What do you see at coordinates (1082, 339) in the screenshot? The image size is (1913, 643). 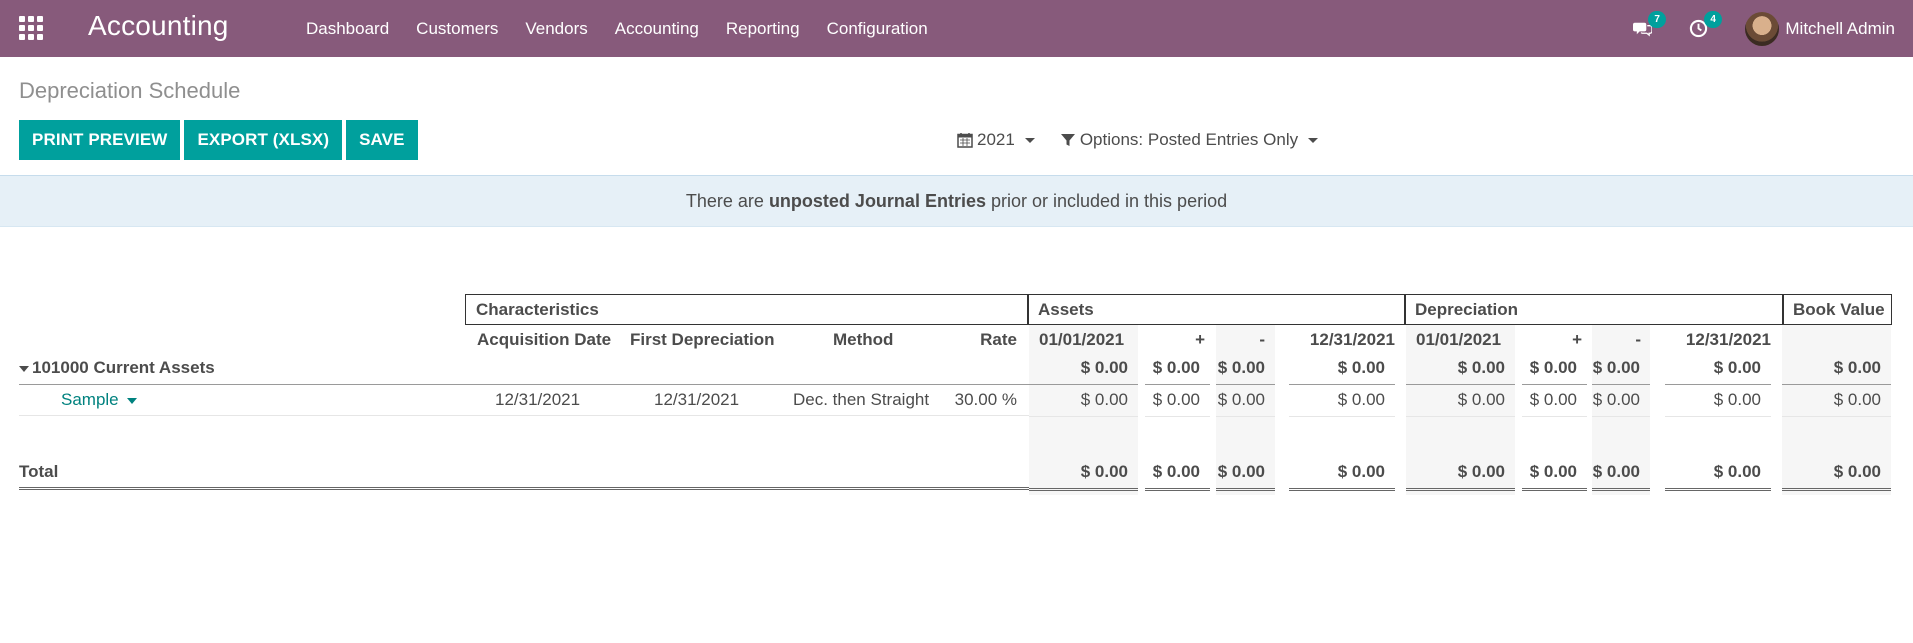 I see `col-assets-start: 01/01/2021` at bounding box center [1082, 339].